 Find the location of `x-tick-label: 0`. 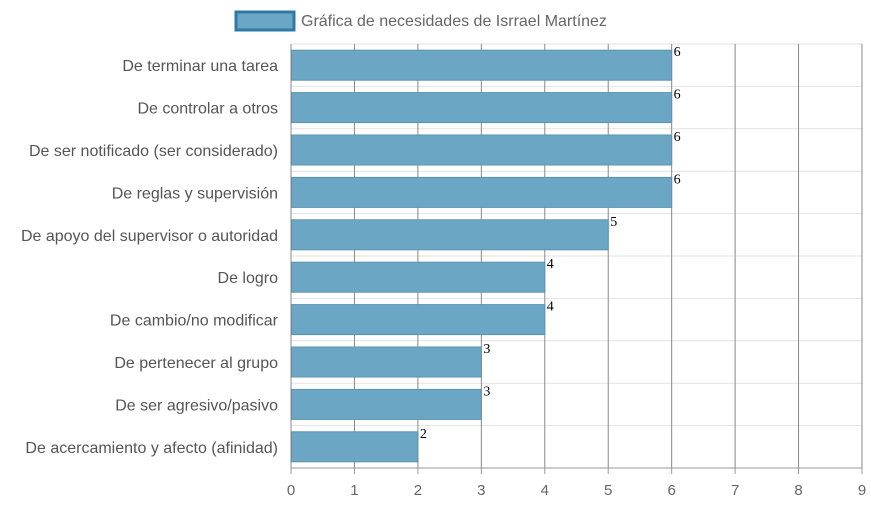

x-tick-label: 0 is located at coordinates (291, 490).